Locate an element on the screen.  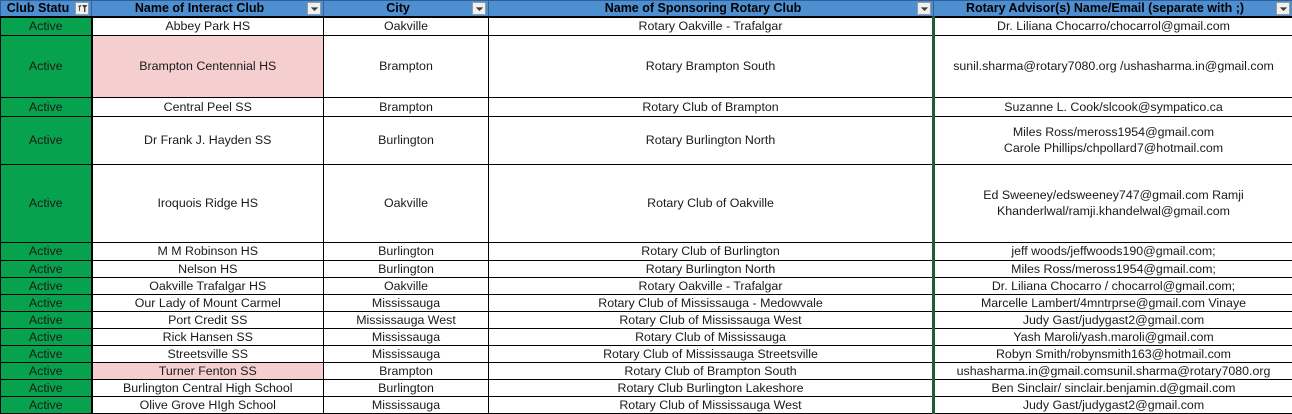
cell-interact-club: Our Lady of Mount Carmel is located at coordinates (208, 302).